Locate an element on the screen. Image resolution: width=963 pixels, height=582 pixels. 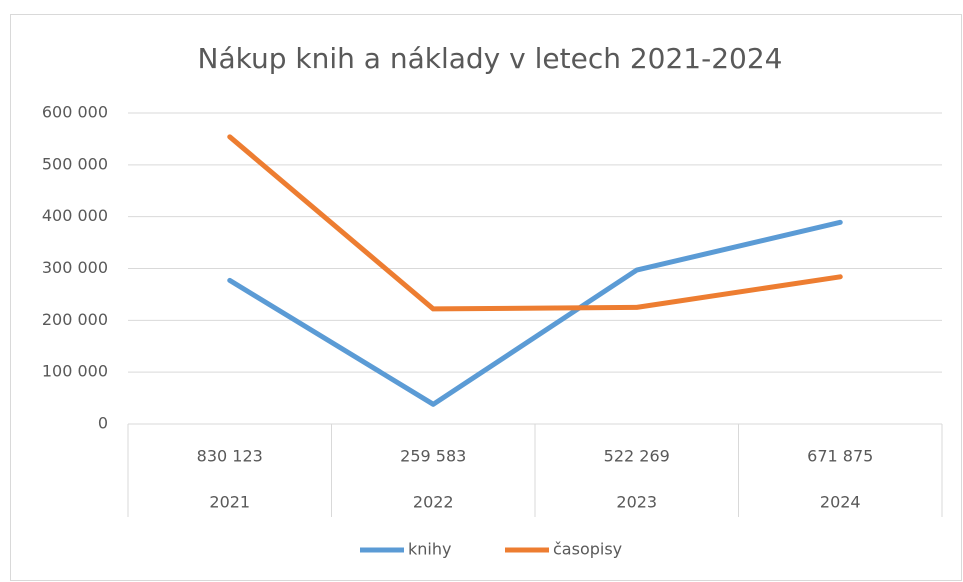
x-sublabel: 259 583 is located at coordinates (433, 456).